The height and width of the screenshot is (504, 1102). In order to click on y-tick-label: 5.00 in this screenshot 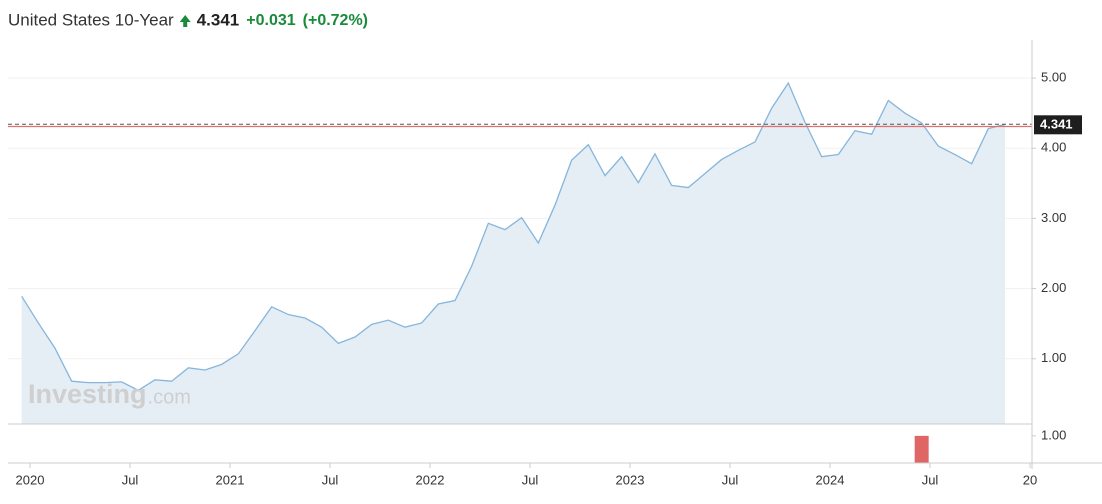, I will do `click(1053, 77)`.